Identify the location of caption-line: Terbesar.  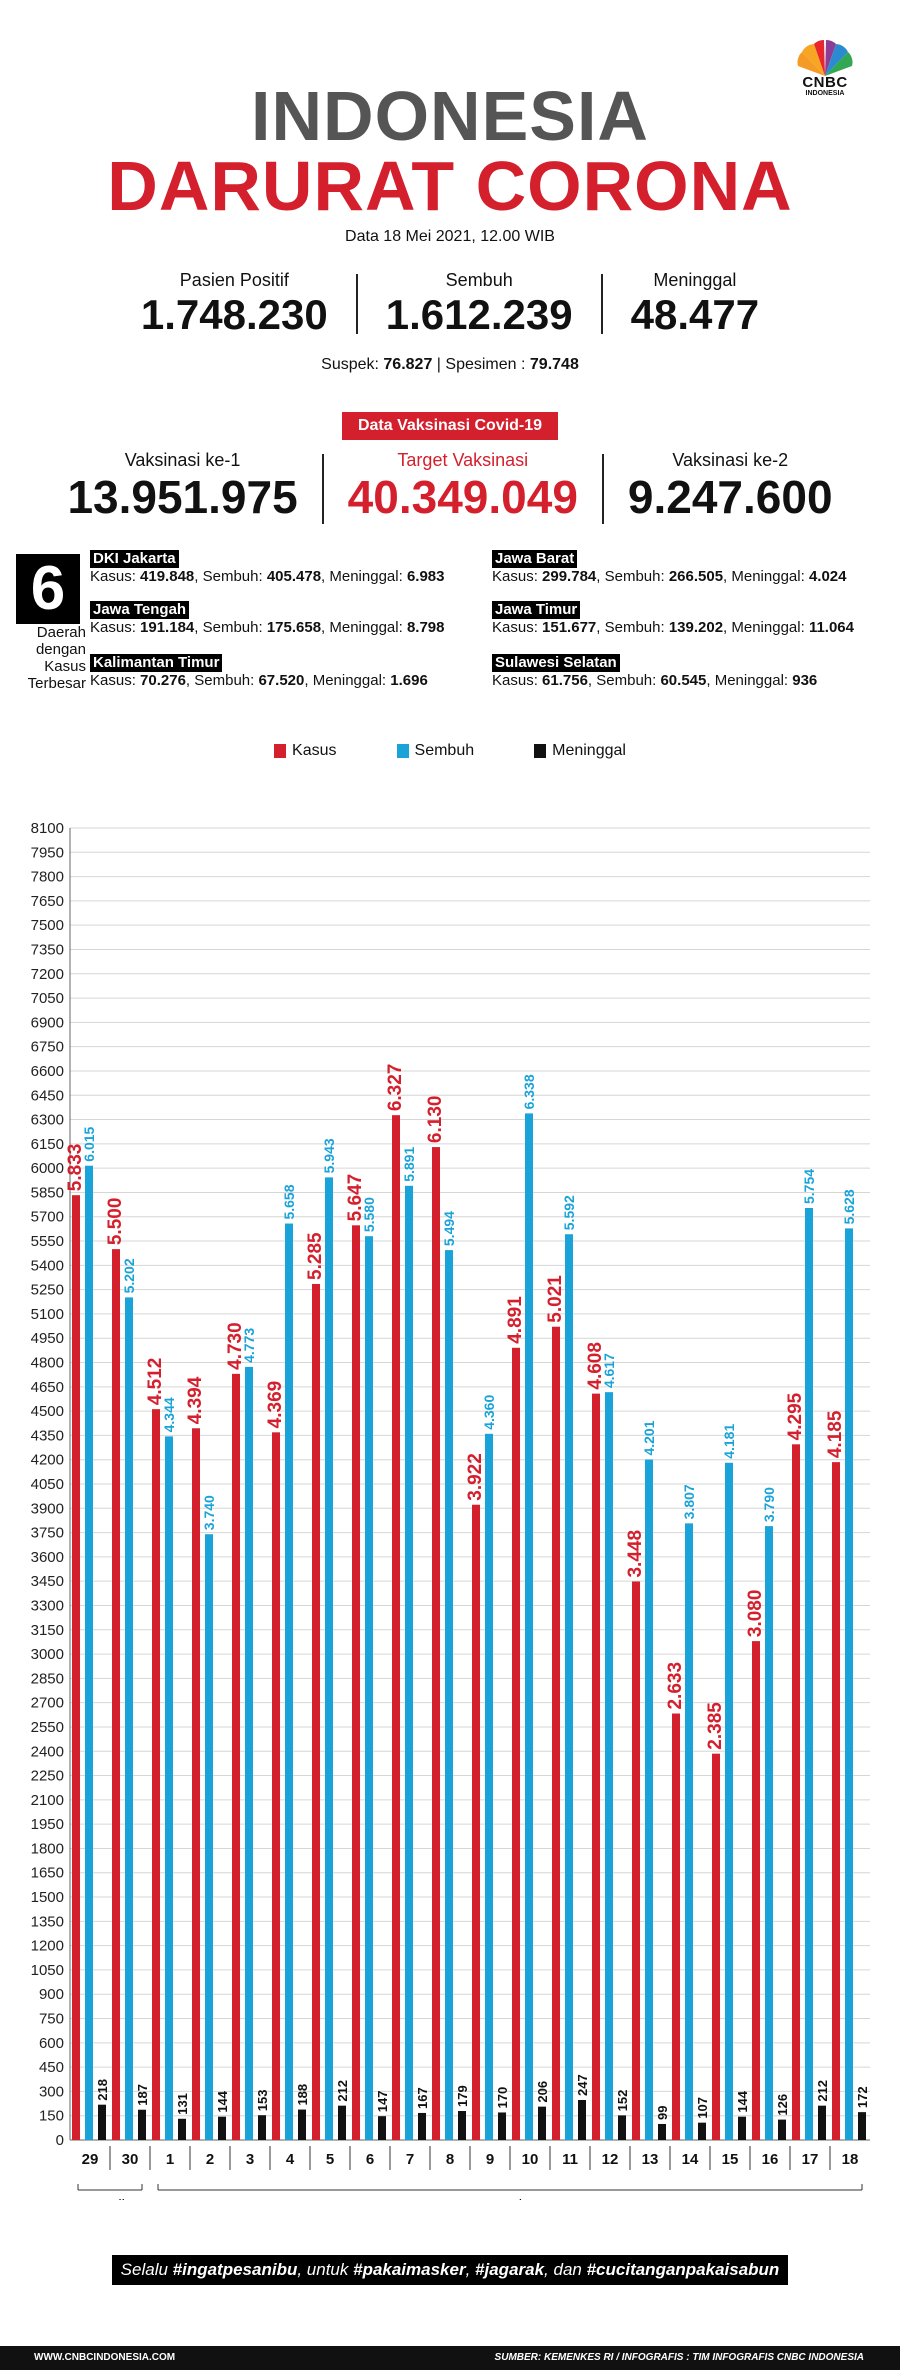
(56, 683).